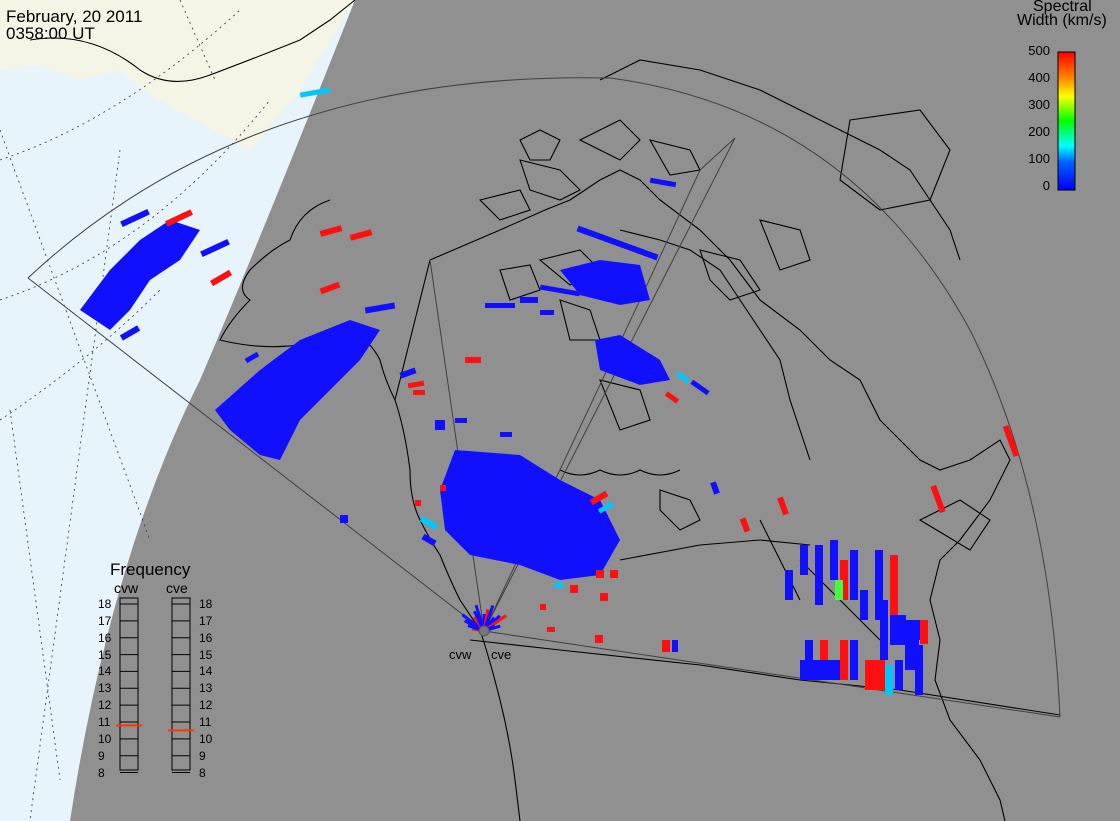  Describe the element at coordinates (1066, 121) in the screenshot. I see `colorbar` at that location.